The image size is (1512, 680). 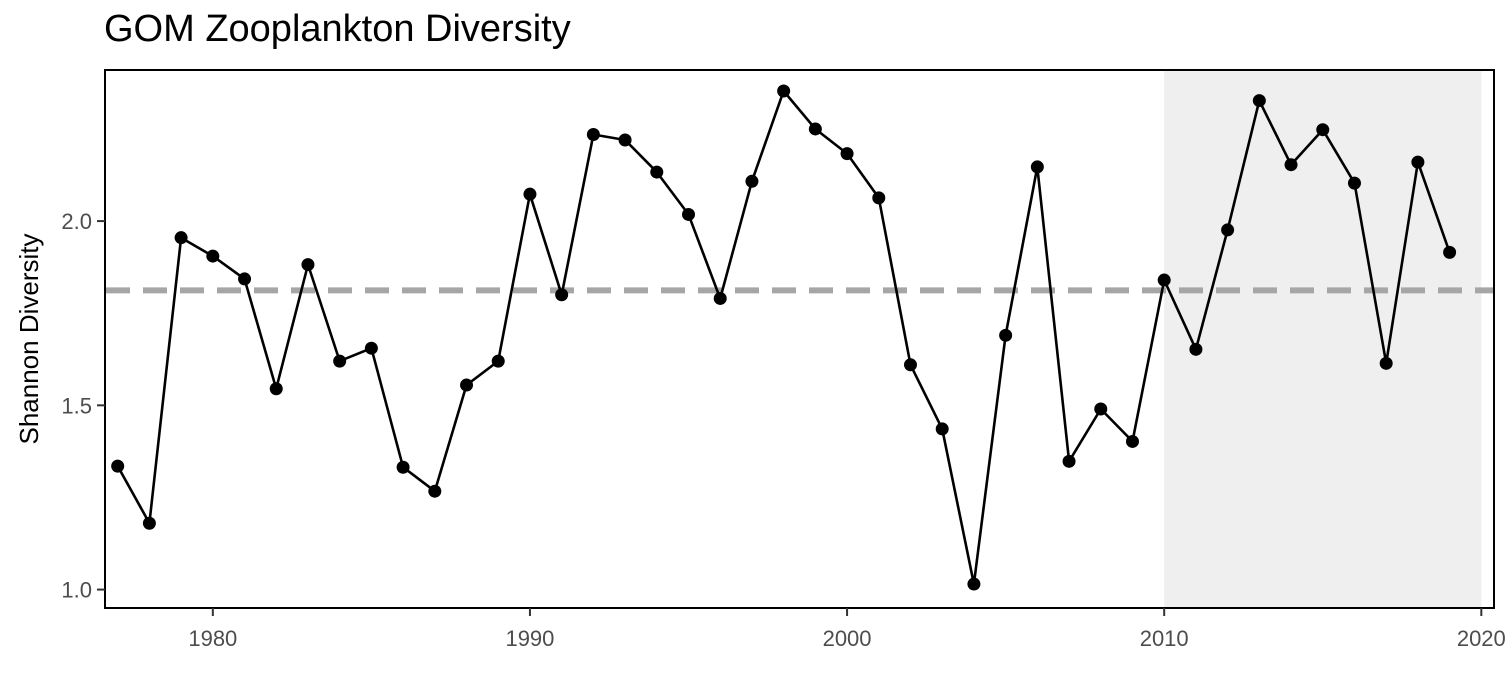 What do you see at coordinates (212, 638) in the screenshot?
I see `x-tick-label: 1980` at bounding box center [212, 638].